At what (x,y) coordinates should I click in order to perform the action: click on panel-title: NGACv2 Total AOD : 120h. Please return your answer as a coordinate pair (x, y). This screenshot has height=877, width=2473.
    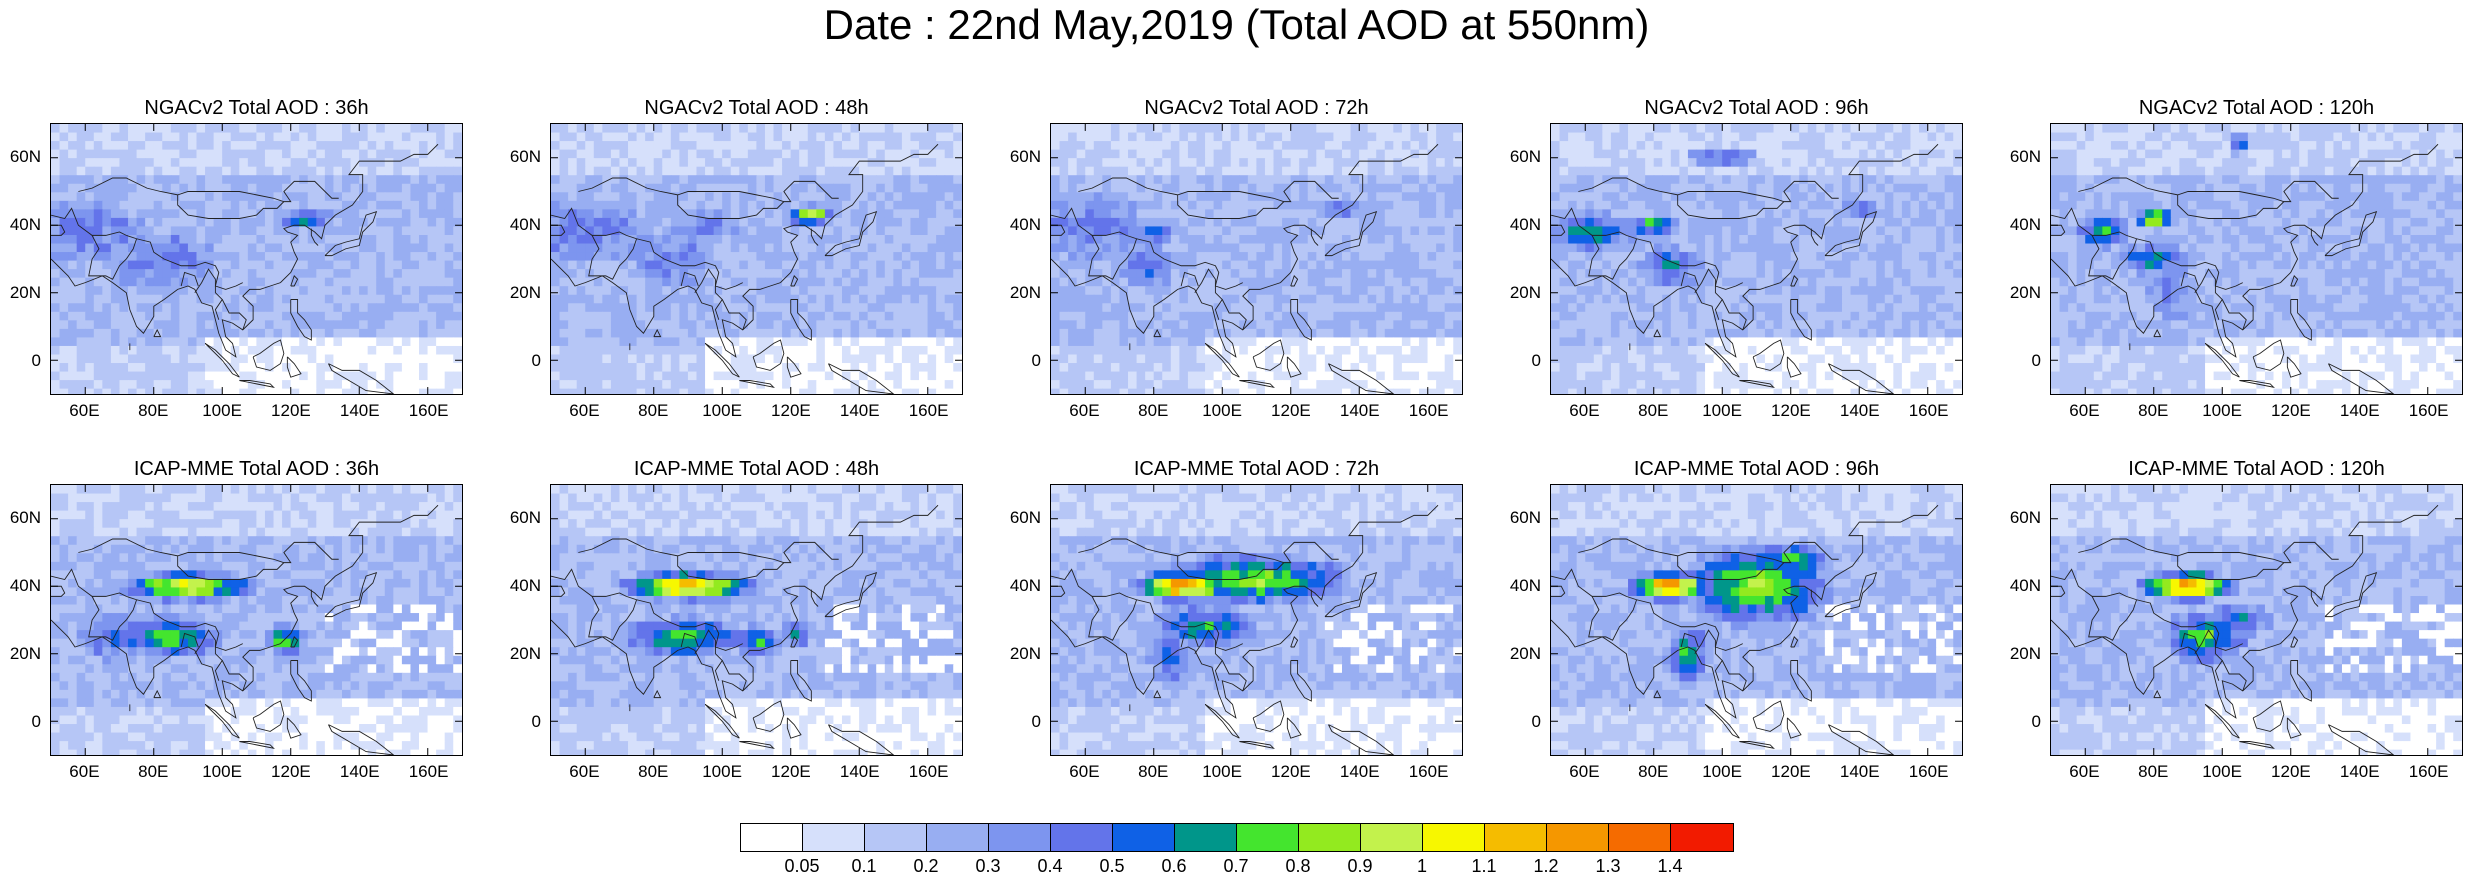
    Looking at the image, I should click on (2256, 108).